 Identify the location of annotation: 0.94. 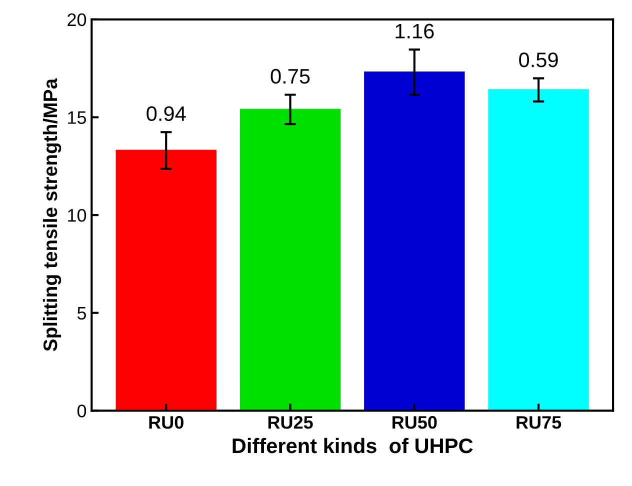
(166, 114).